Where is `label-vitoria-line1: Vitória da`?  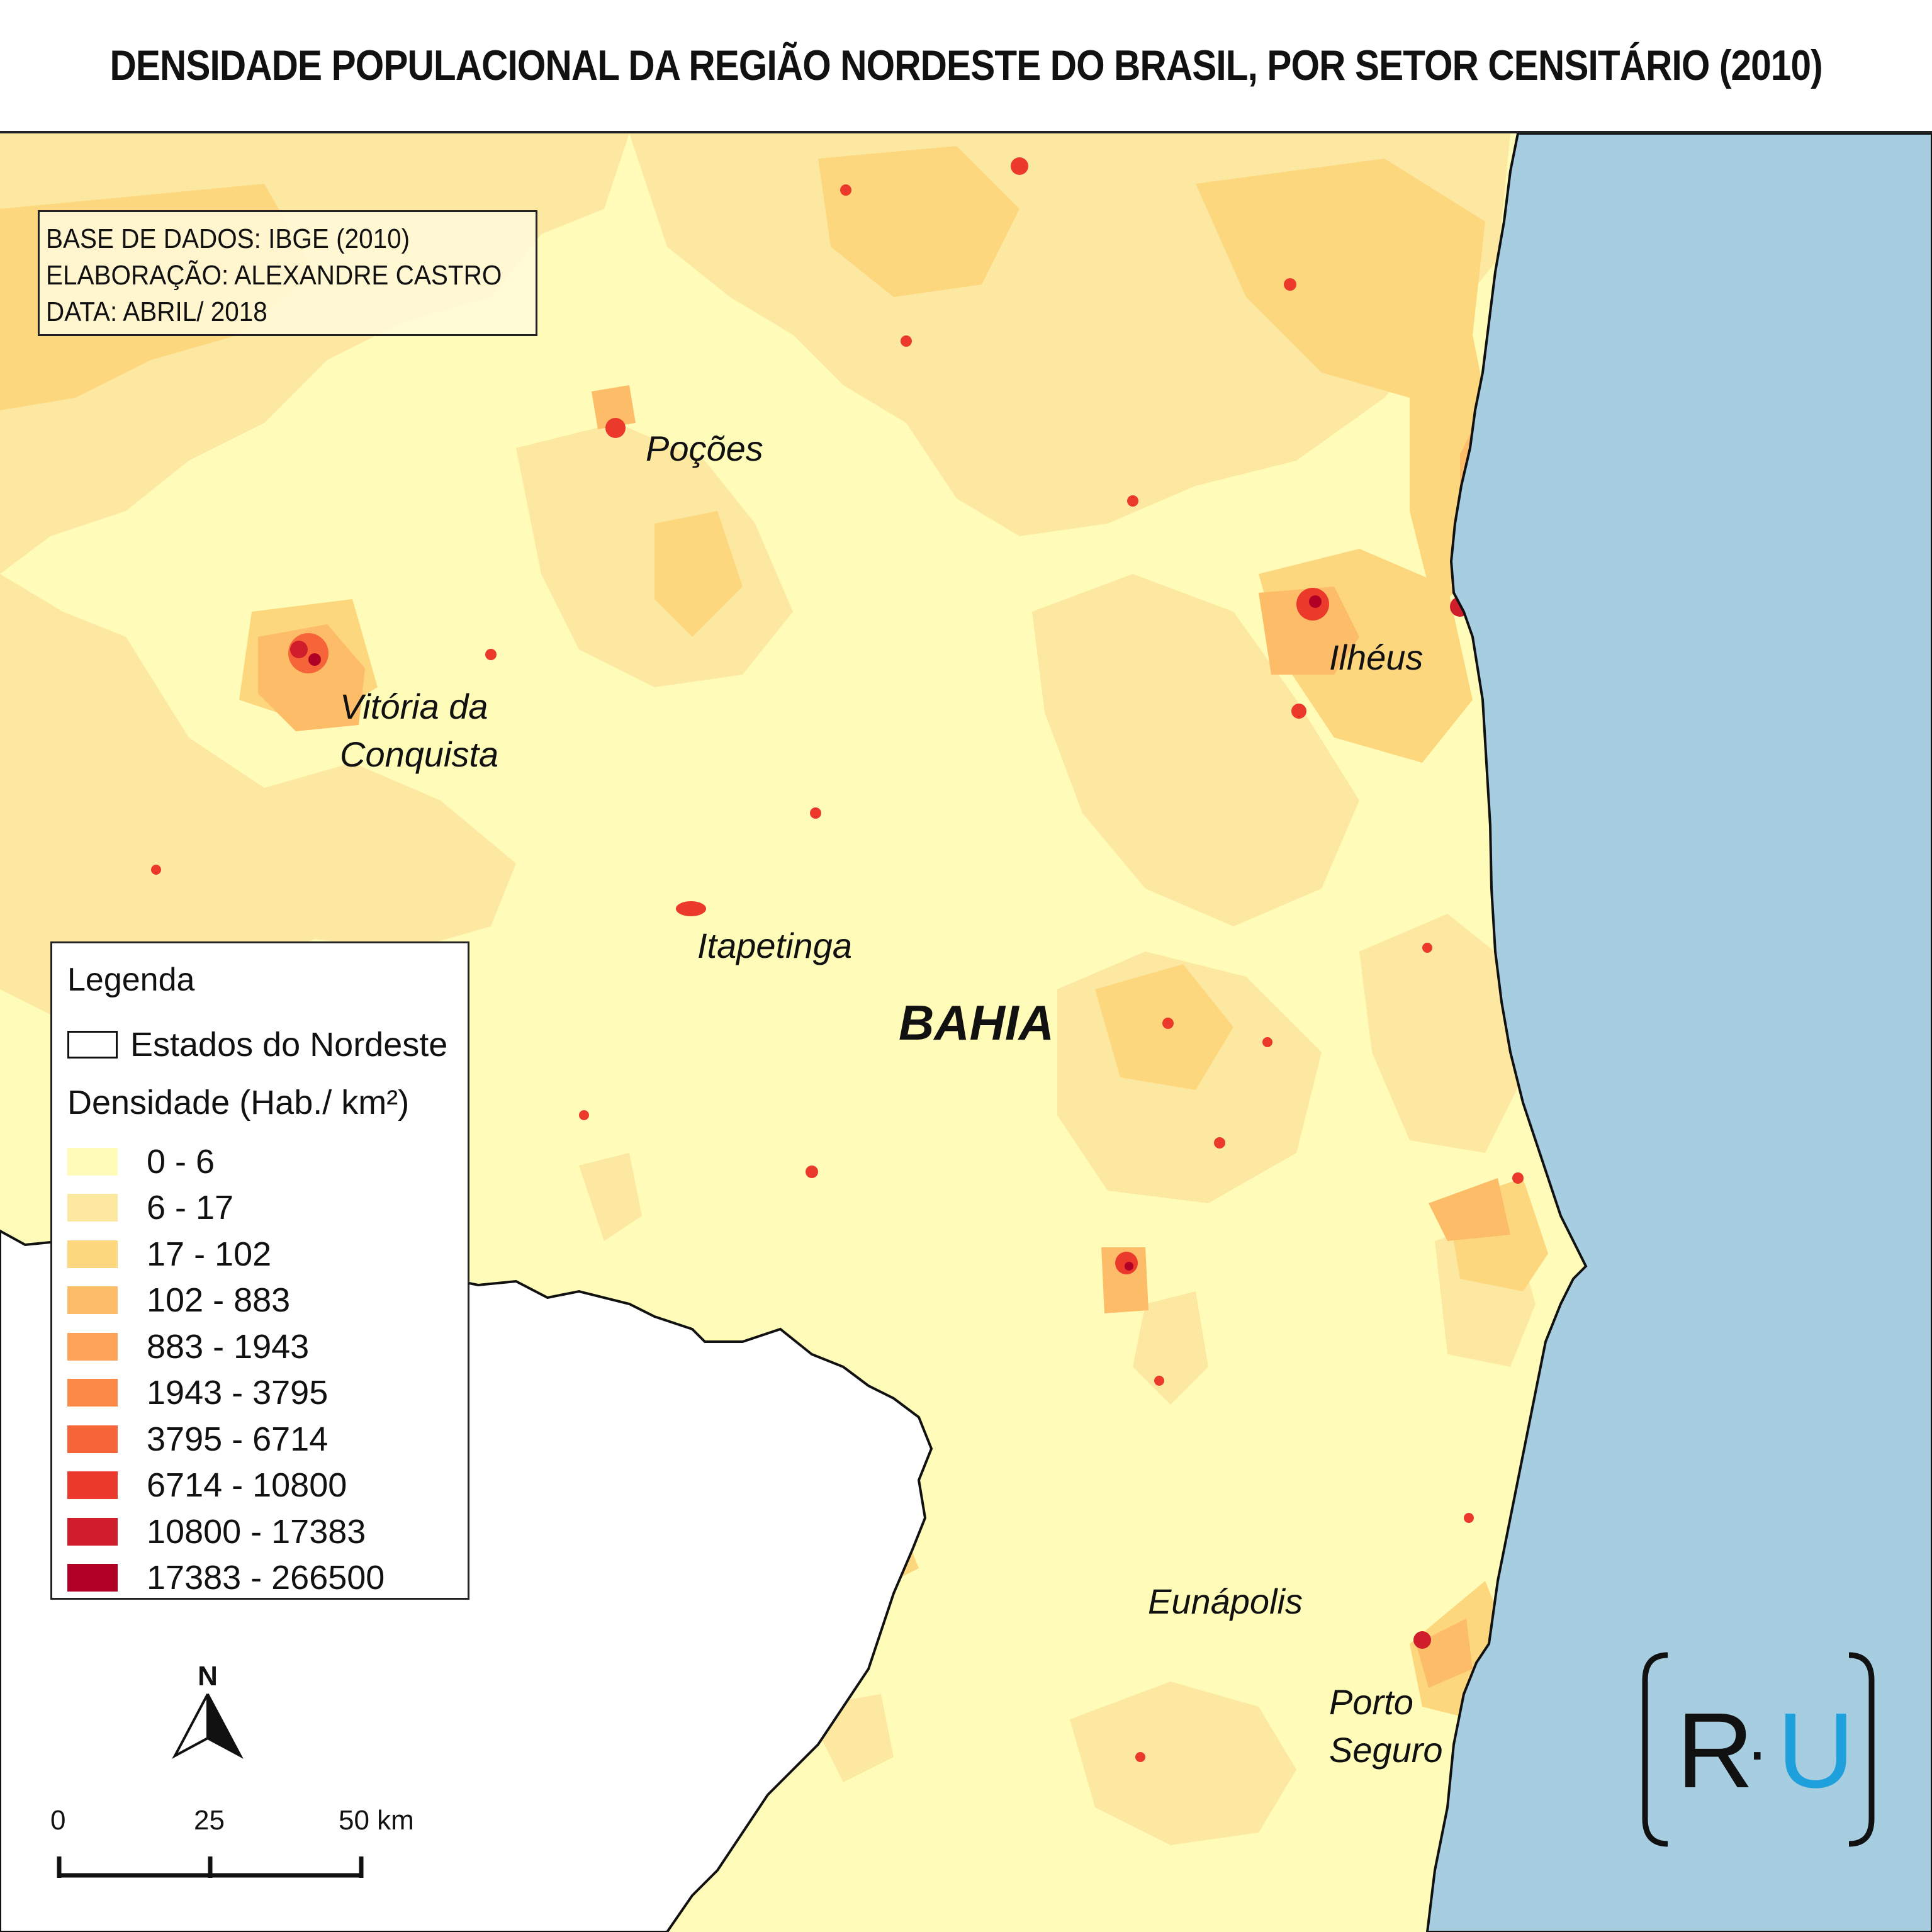 label-vitoria-line1: Vitória da is located at coordinates (414, 706).